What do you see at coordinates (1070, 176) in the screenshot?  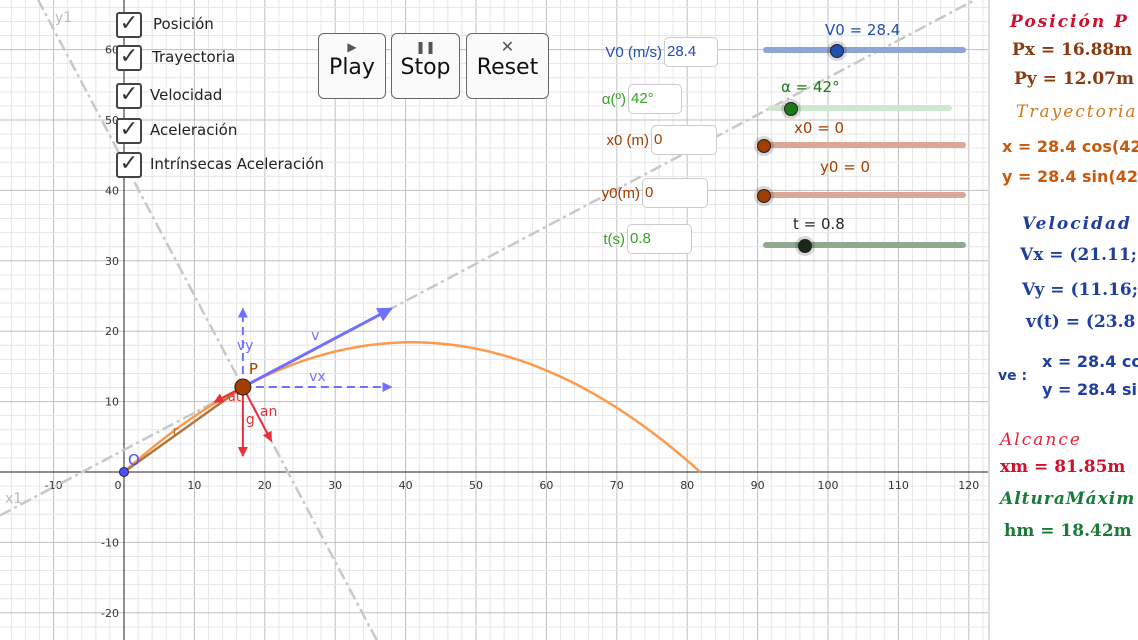 I see `trajectory-y: y = 28.4 sin(42` at bounding box center [1070, 176].